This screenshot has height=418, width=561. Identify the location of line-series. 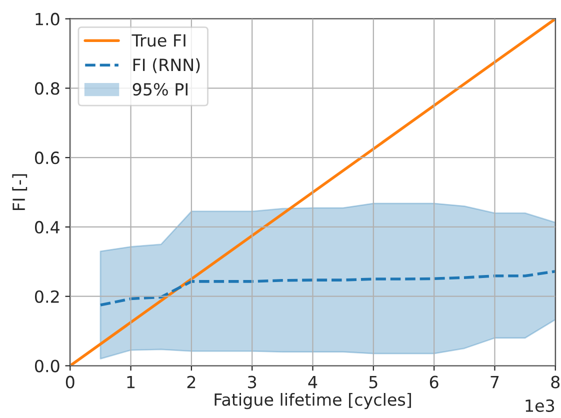
(327, 288).